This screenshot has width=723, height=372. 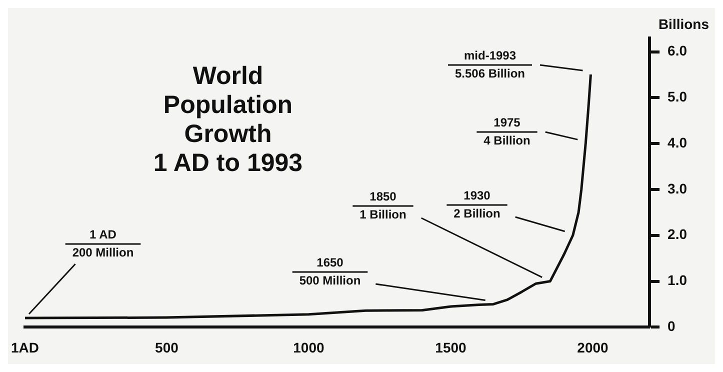 I want to click on y-tick-label: 4.0, so click(x=678, y=142).